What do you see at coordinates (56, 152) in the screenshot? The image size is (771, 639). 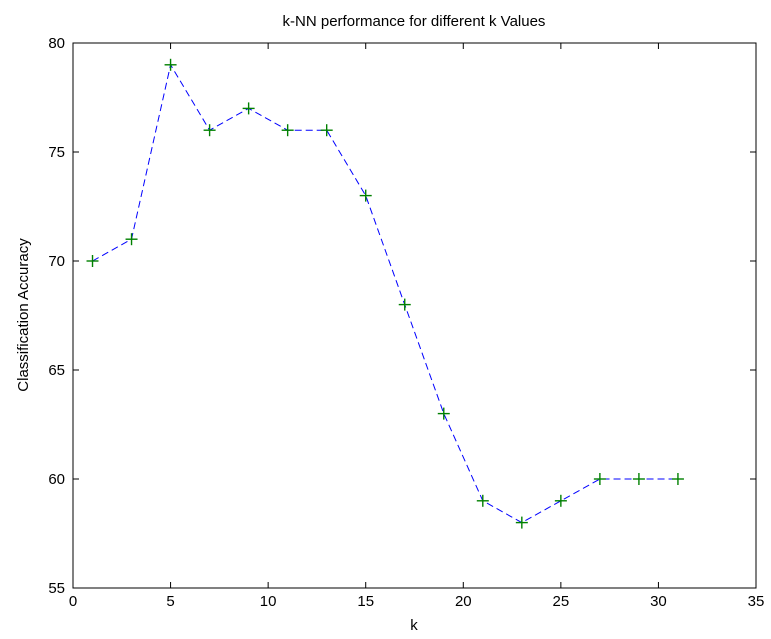 I see `y-tick-label: 75` at bounding box center [56, 152].